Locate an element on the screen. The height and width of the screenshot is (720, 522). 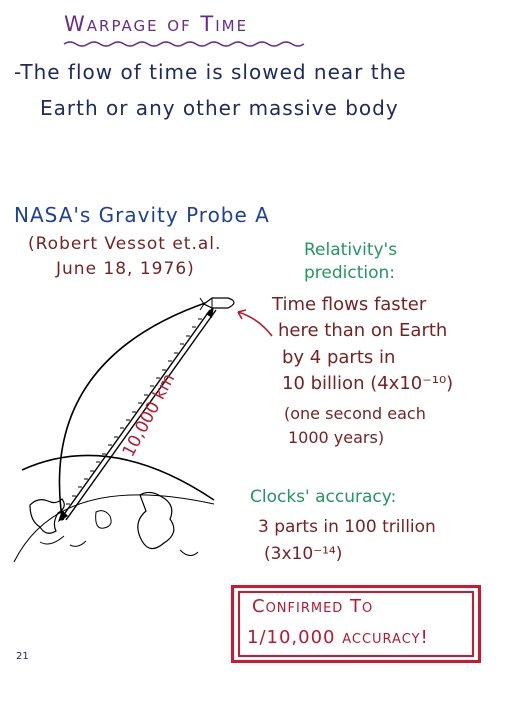
continent-right is located at coordinates (156, 520).